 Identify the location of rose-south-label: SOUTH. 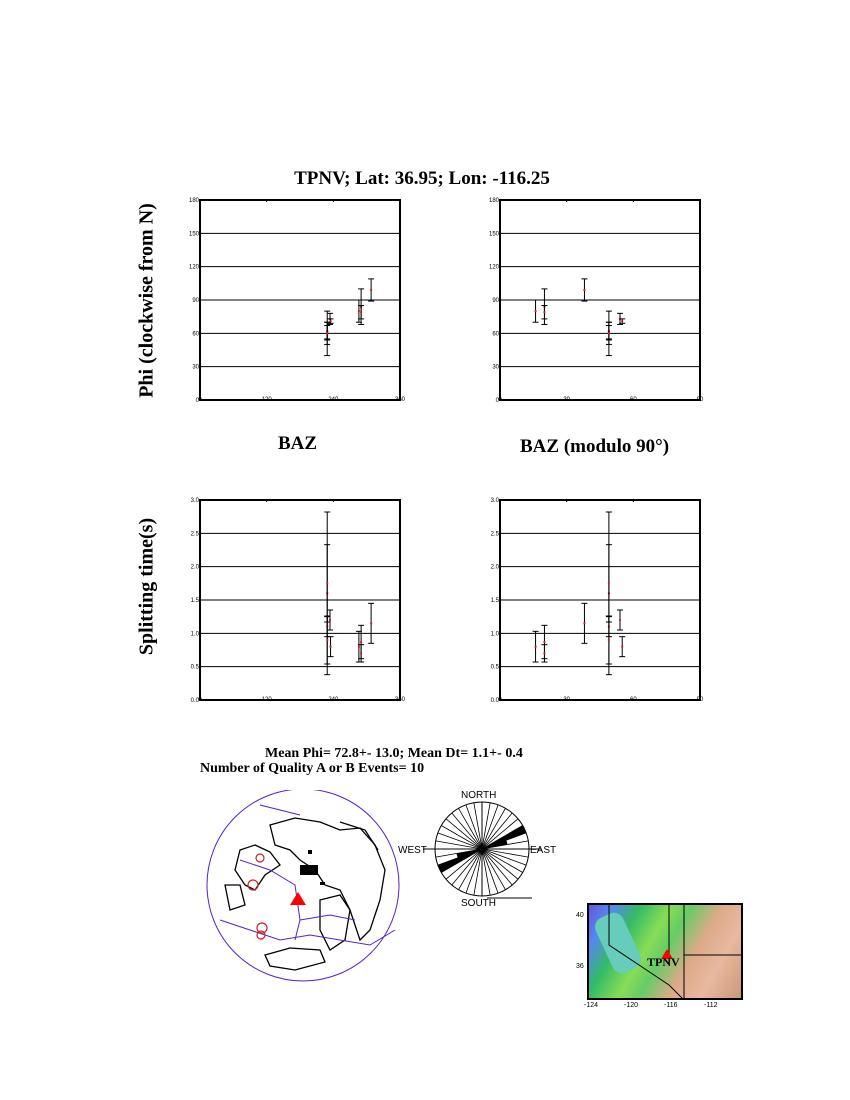
(478, 903).